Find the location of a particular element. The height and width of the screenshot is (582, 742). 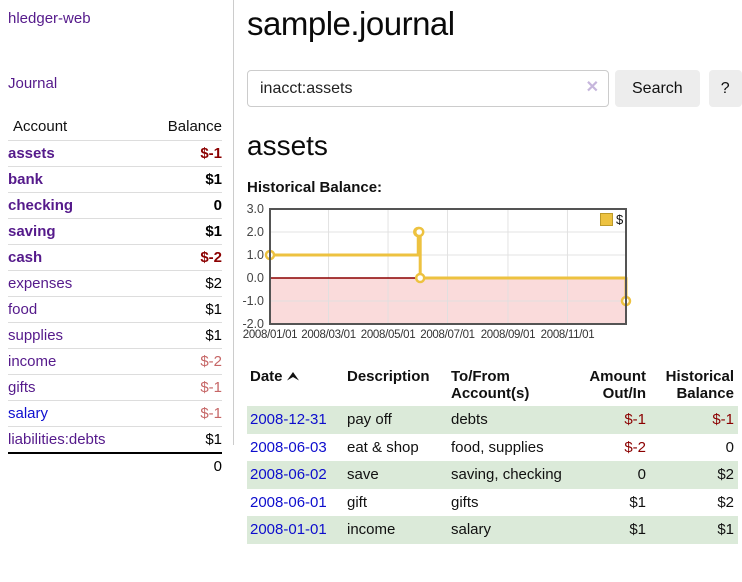

svg-text: 2008/01/01 is located at coordinates (270, 335).